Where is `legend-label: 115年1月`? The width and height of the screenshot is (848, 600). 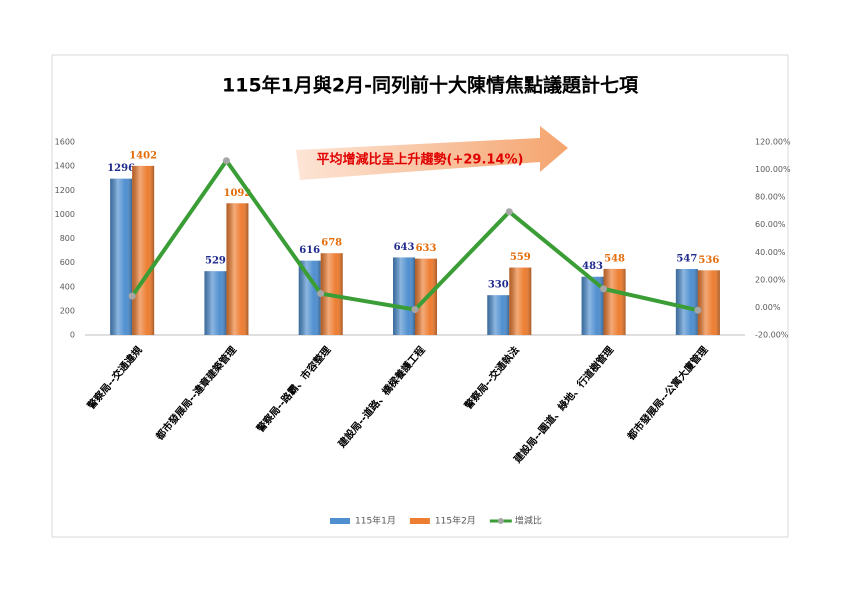
legend-label: 115年1月 is located at coordinates (375, 521).